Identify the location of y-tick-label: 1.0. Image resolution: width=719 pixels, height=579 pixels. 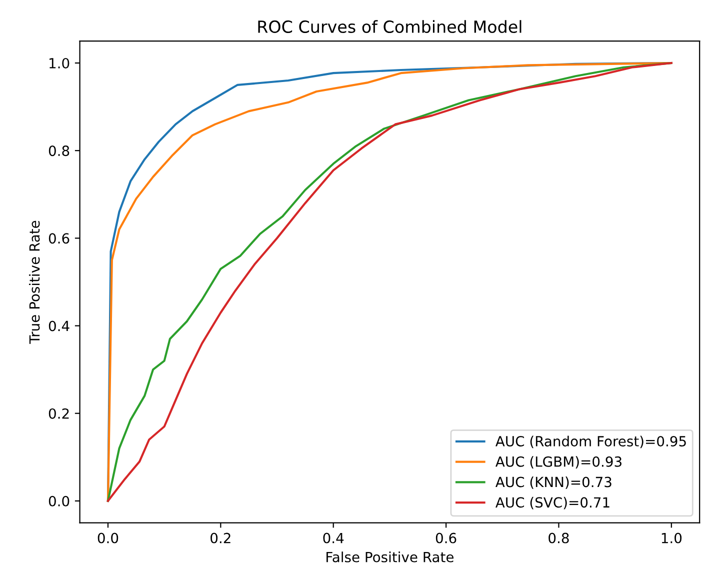
(60, 63).